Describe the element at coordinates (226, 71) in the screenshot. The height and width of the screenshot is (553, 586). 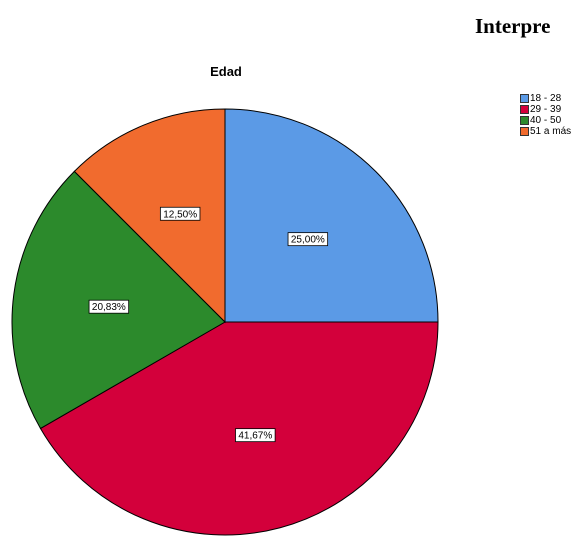
I see `chart-title: Edad` at that location.